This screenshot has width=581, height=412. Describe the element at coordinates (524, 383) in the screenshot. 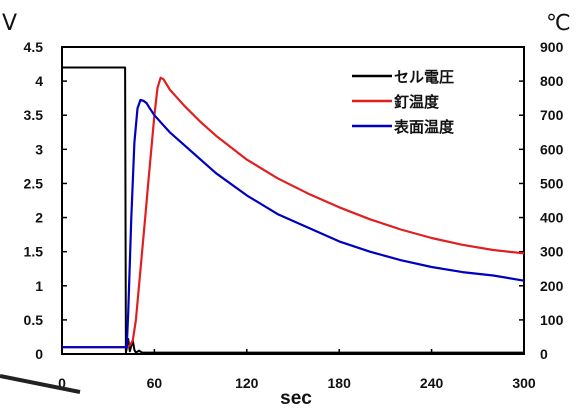

I see `x-tick-label: 300` at that location.